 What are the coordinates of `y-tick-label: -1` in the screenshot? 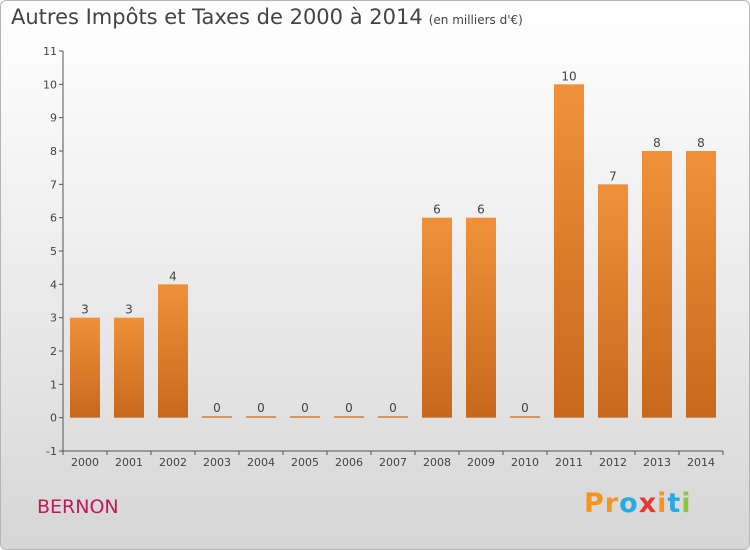 It's located at (51, 451).